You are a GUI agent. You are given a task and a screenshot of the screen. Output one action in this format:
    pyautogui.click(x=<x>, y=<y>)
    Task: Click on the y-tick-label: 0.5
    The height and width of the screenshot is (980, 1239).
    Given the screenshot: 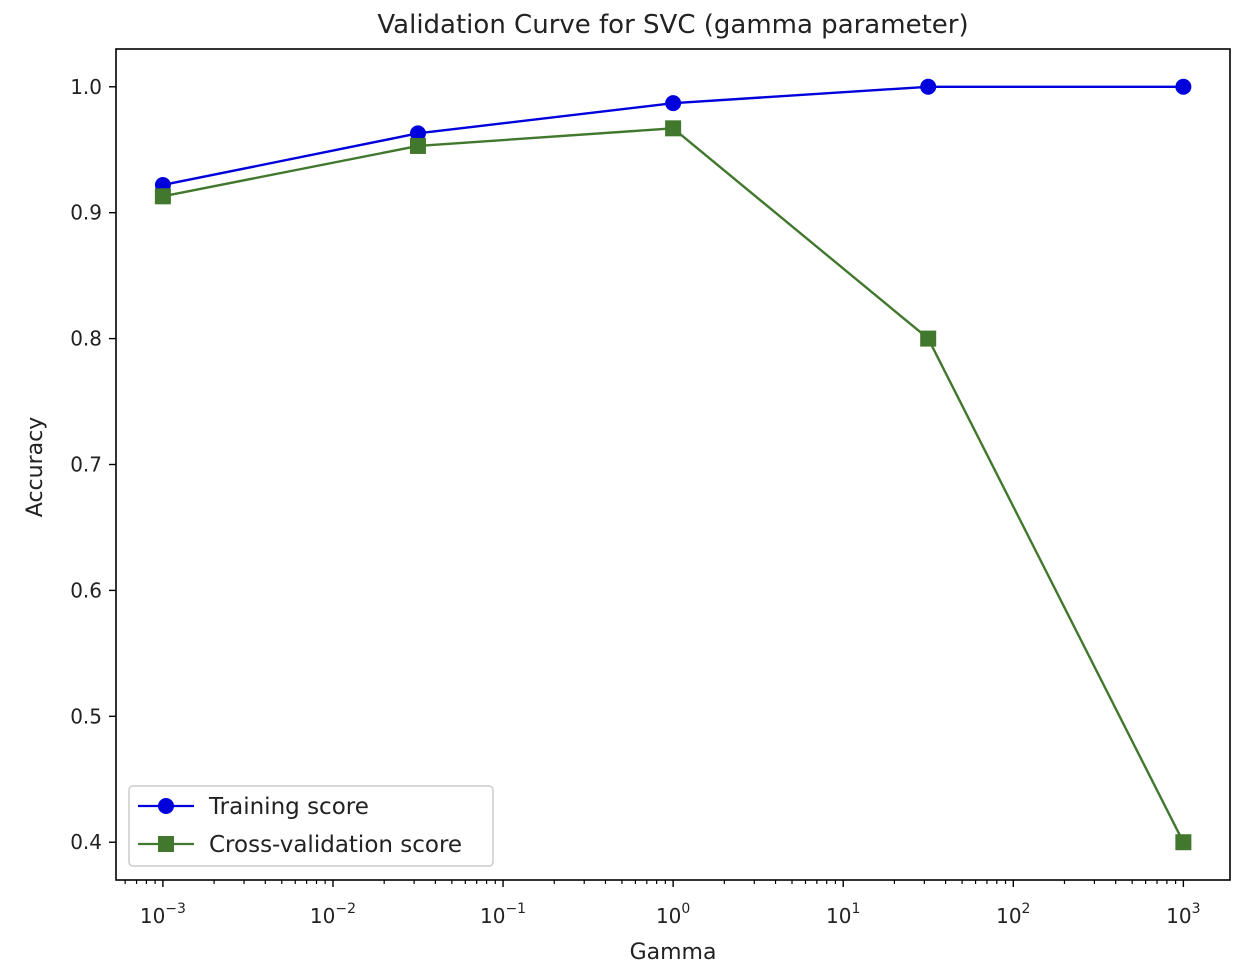 What is the action you would take?
    pyautogui.click(x=86, y=716)
    